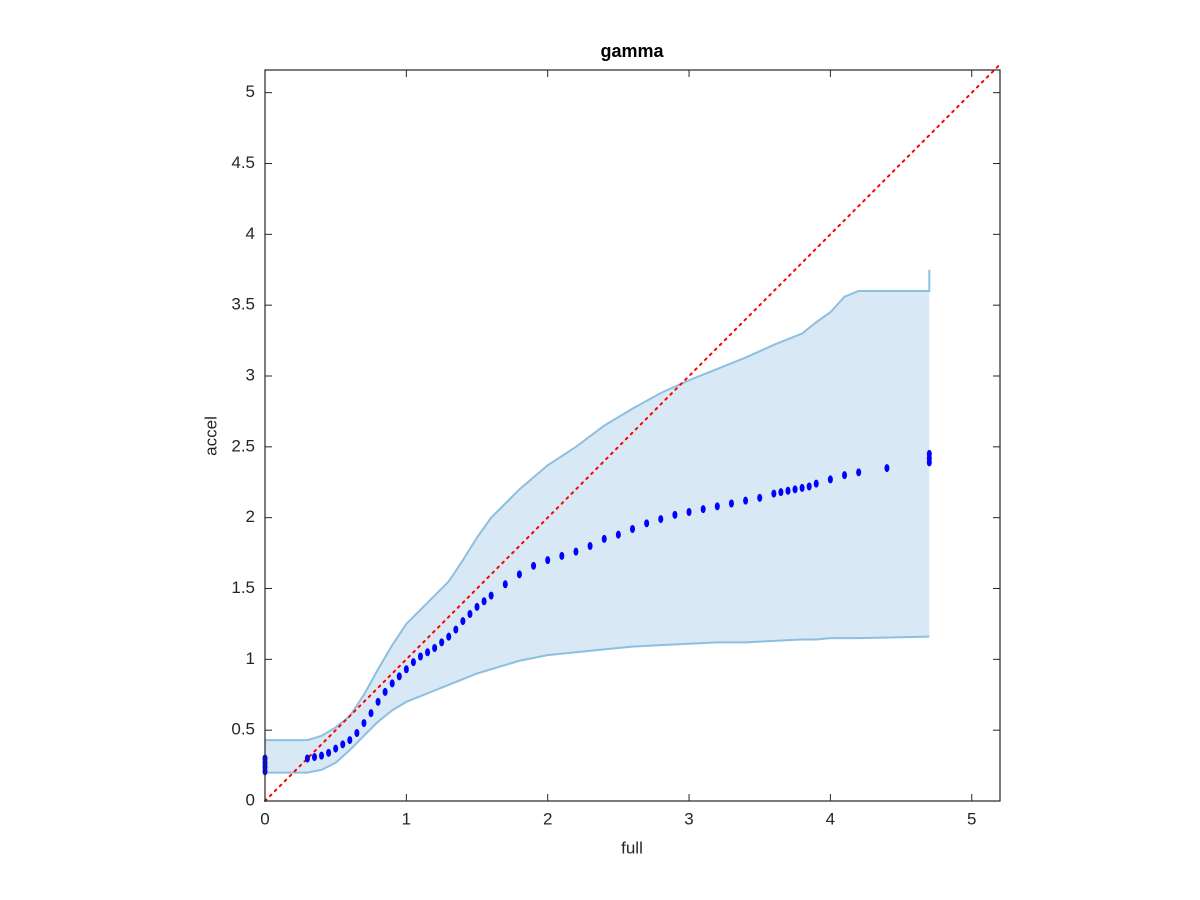 This screenshot has width=1200, height=900. What do you see at coordinates (830, 818) in the screenshot?
I see `x-tick-label: 4` at bounding box center [830, 818].